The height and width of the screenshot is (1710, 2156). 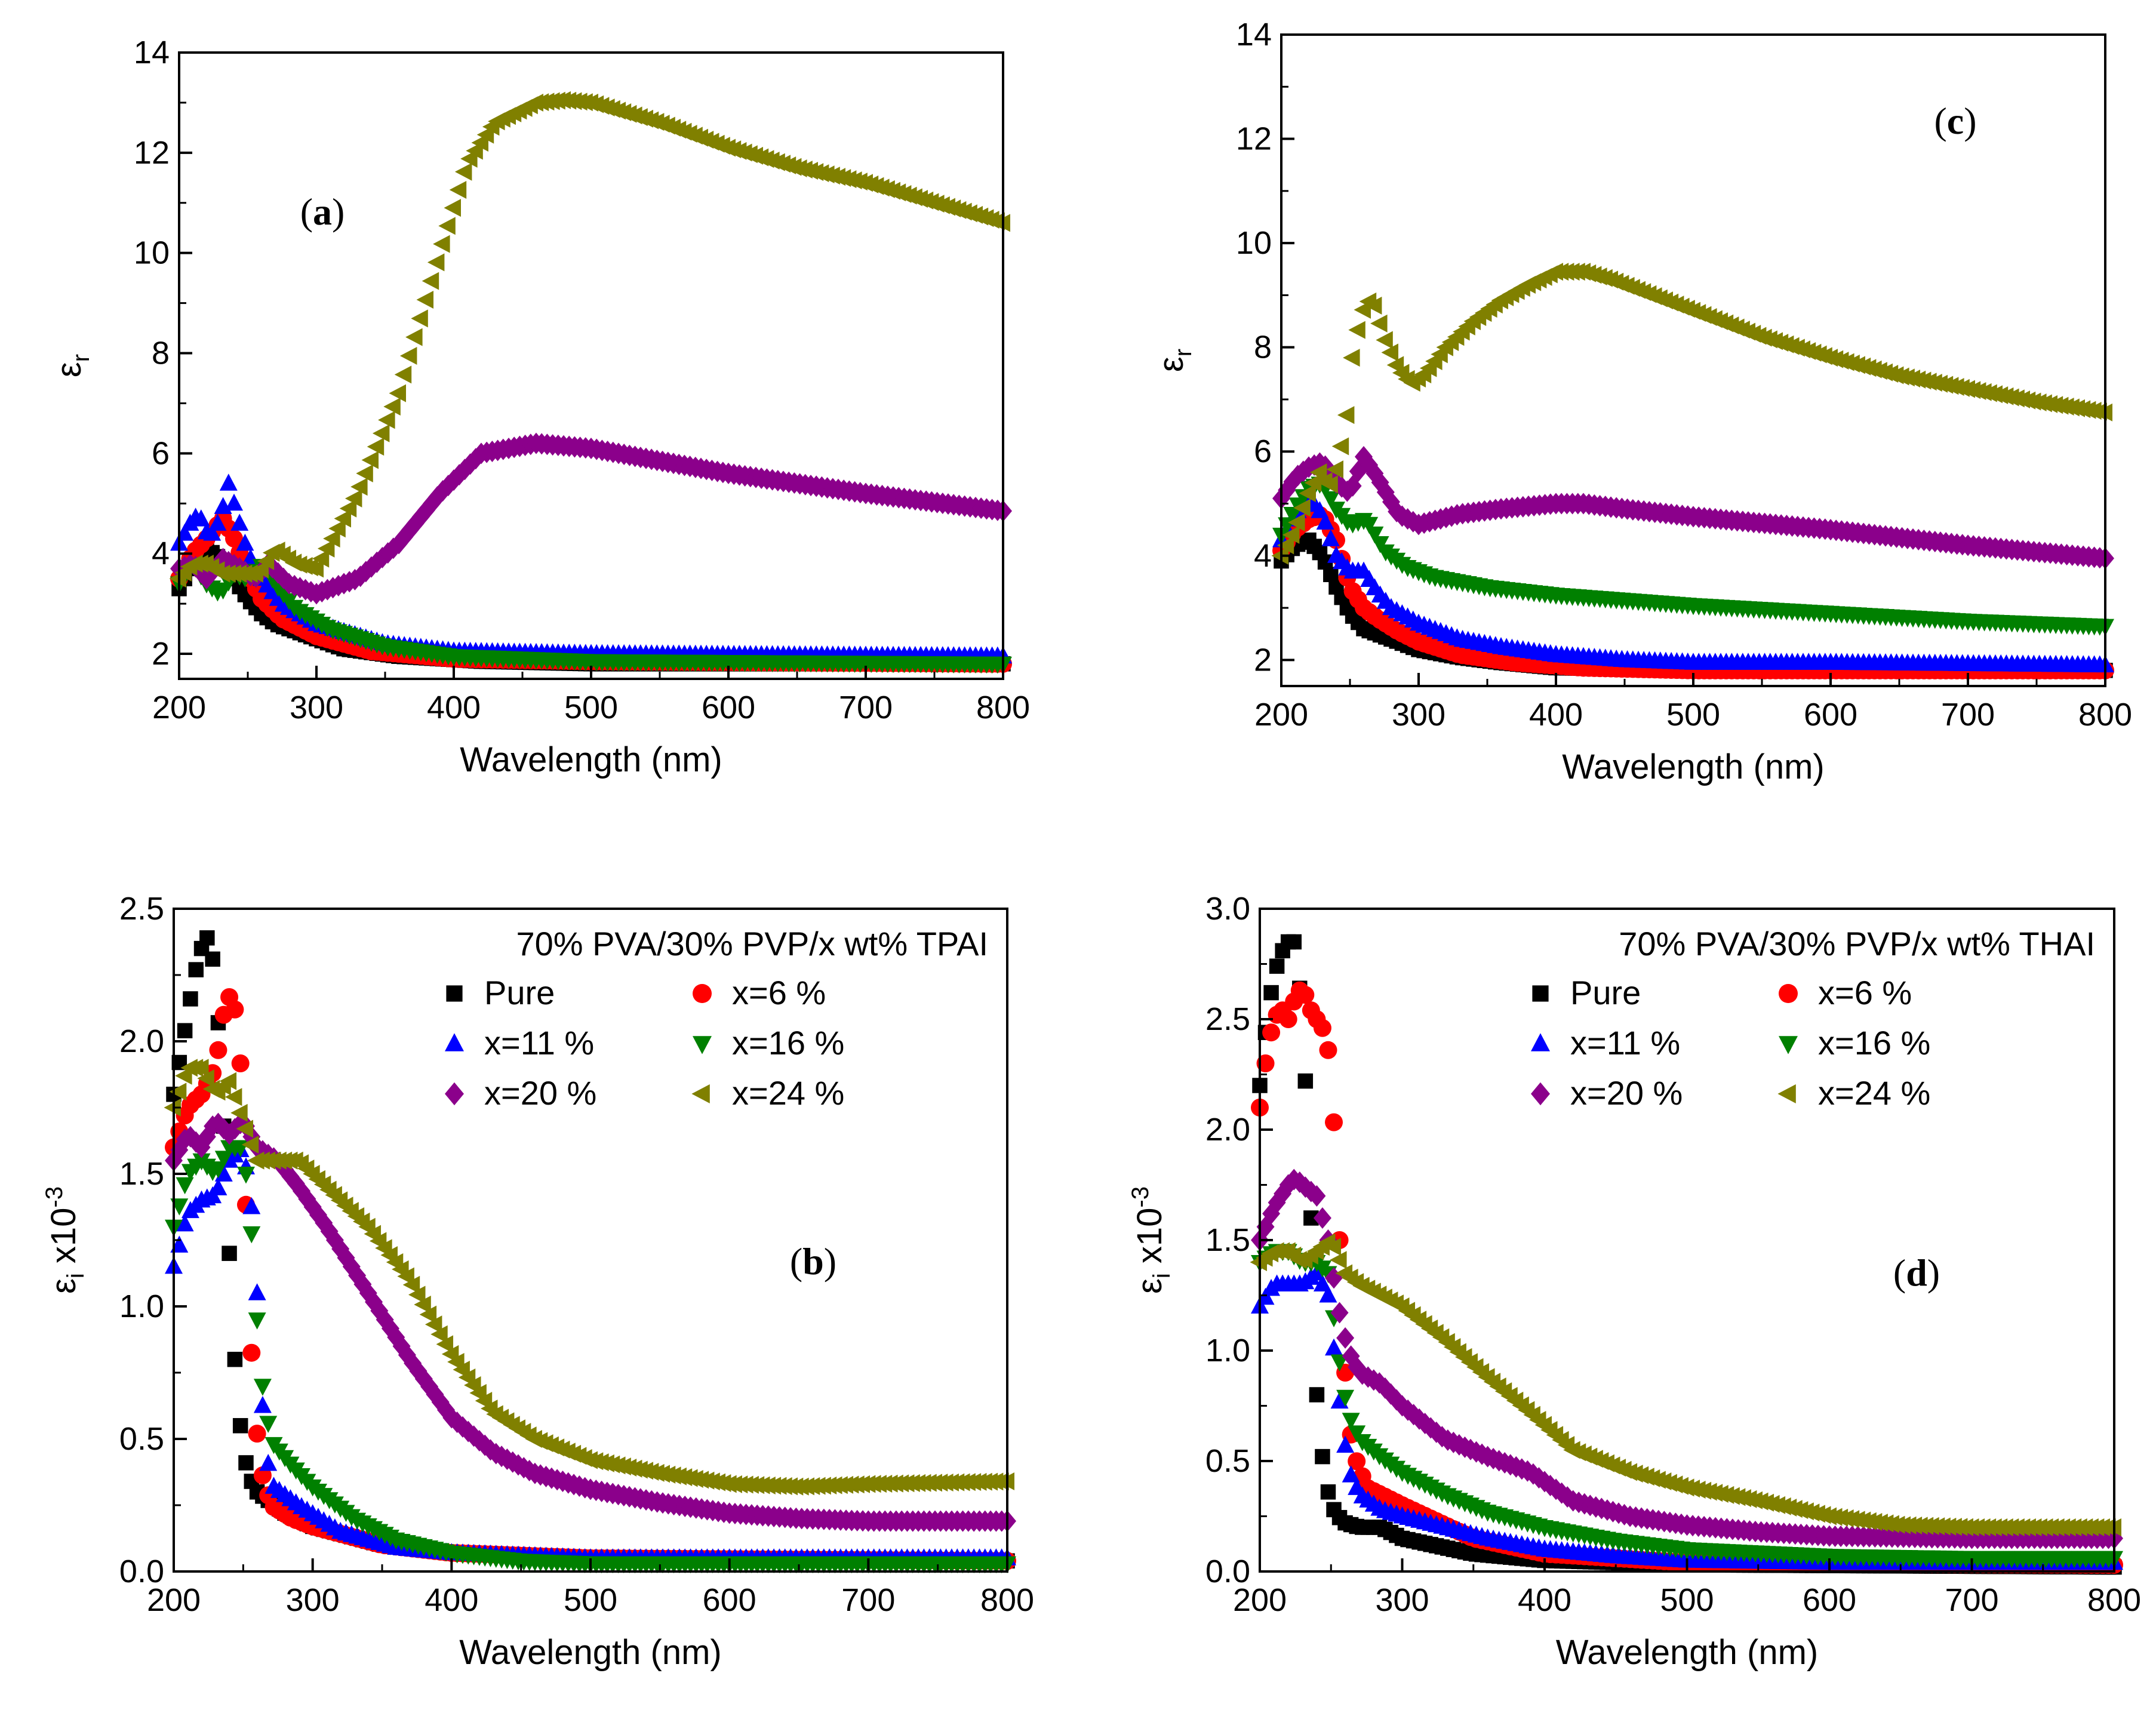 I want to click on legend-entry: x=6 %, so click(x=779, y=992).